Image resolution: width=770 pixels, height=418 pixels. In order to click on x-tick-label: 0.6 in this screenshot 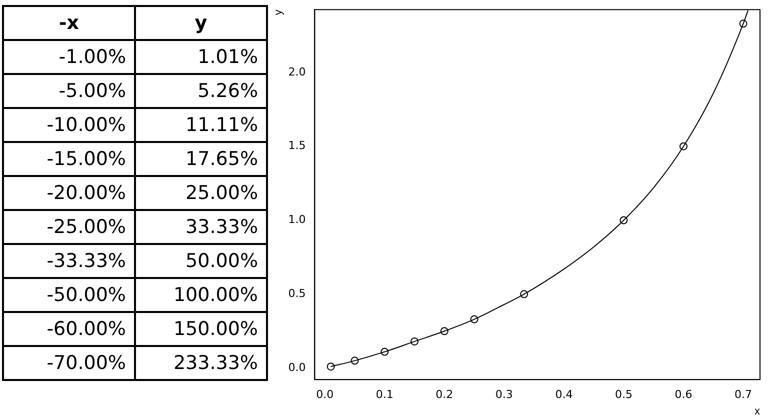, I will do `click(683, 395)`.